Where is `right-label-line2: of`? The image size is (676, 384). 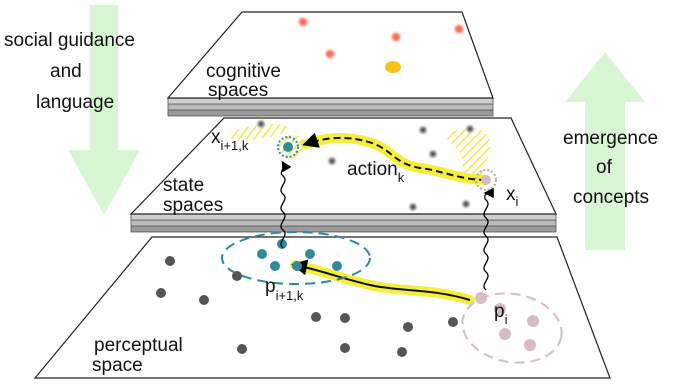 right-label-line2: of is located at coordinates (604, 167).